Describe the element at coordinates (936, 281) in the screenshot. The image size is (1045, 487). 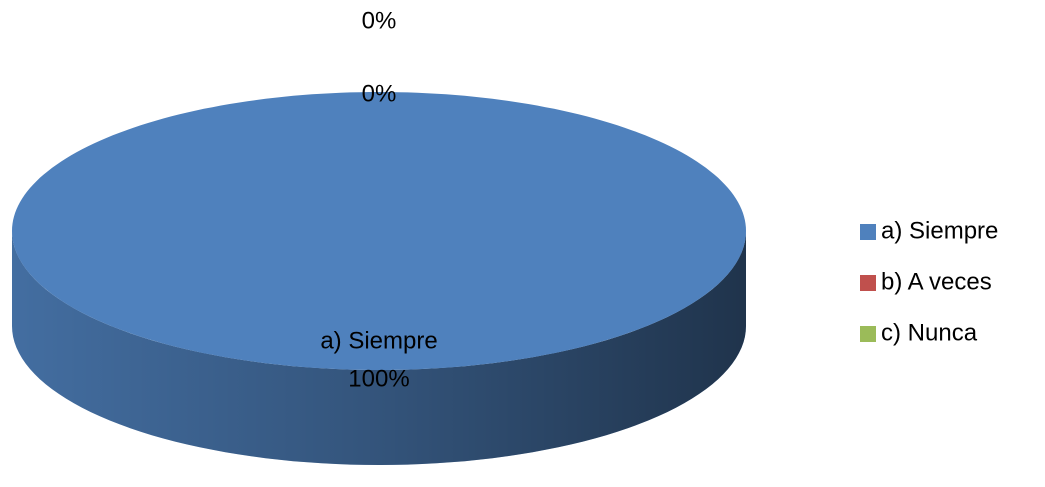
I see `legend-label: b) A veces` at that location.